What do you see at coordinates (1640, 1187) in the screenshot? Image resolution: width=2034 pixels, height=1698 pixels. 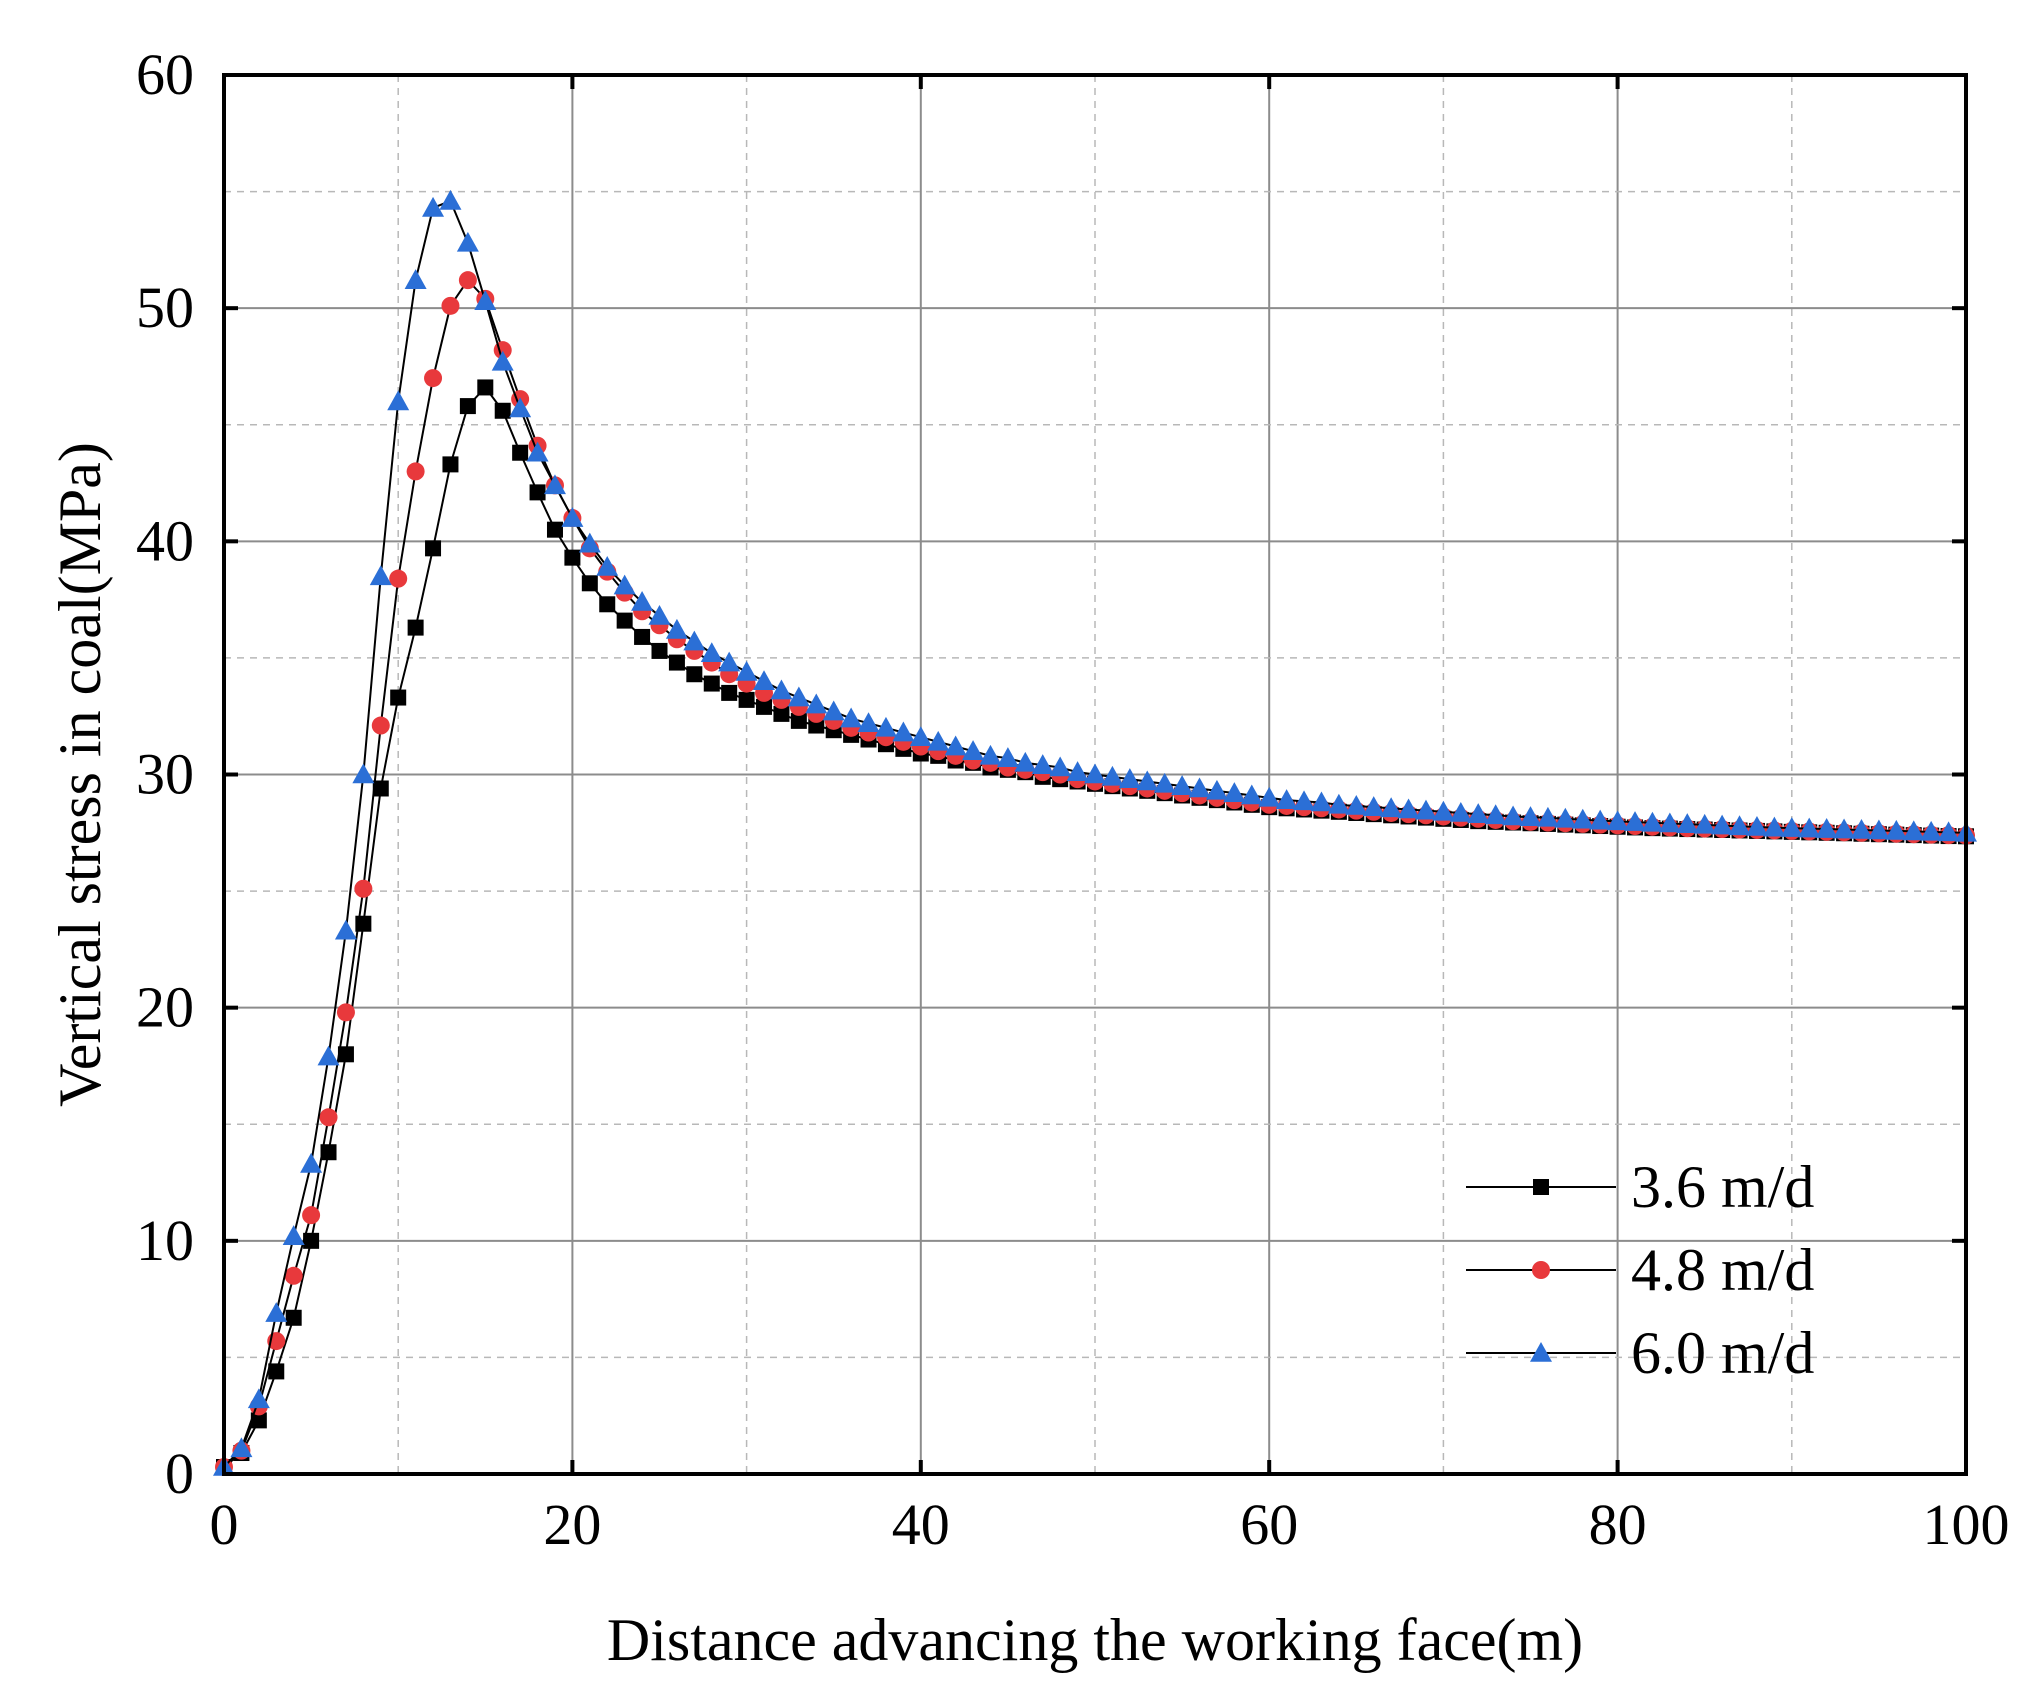 I see `legend-item: 3.6 m/d` at bounding box center [1640, 1187].